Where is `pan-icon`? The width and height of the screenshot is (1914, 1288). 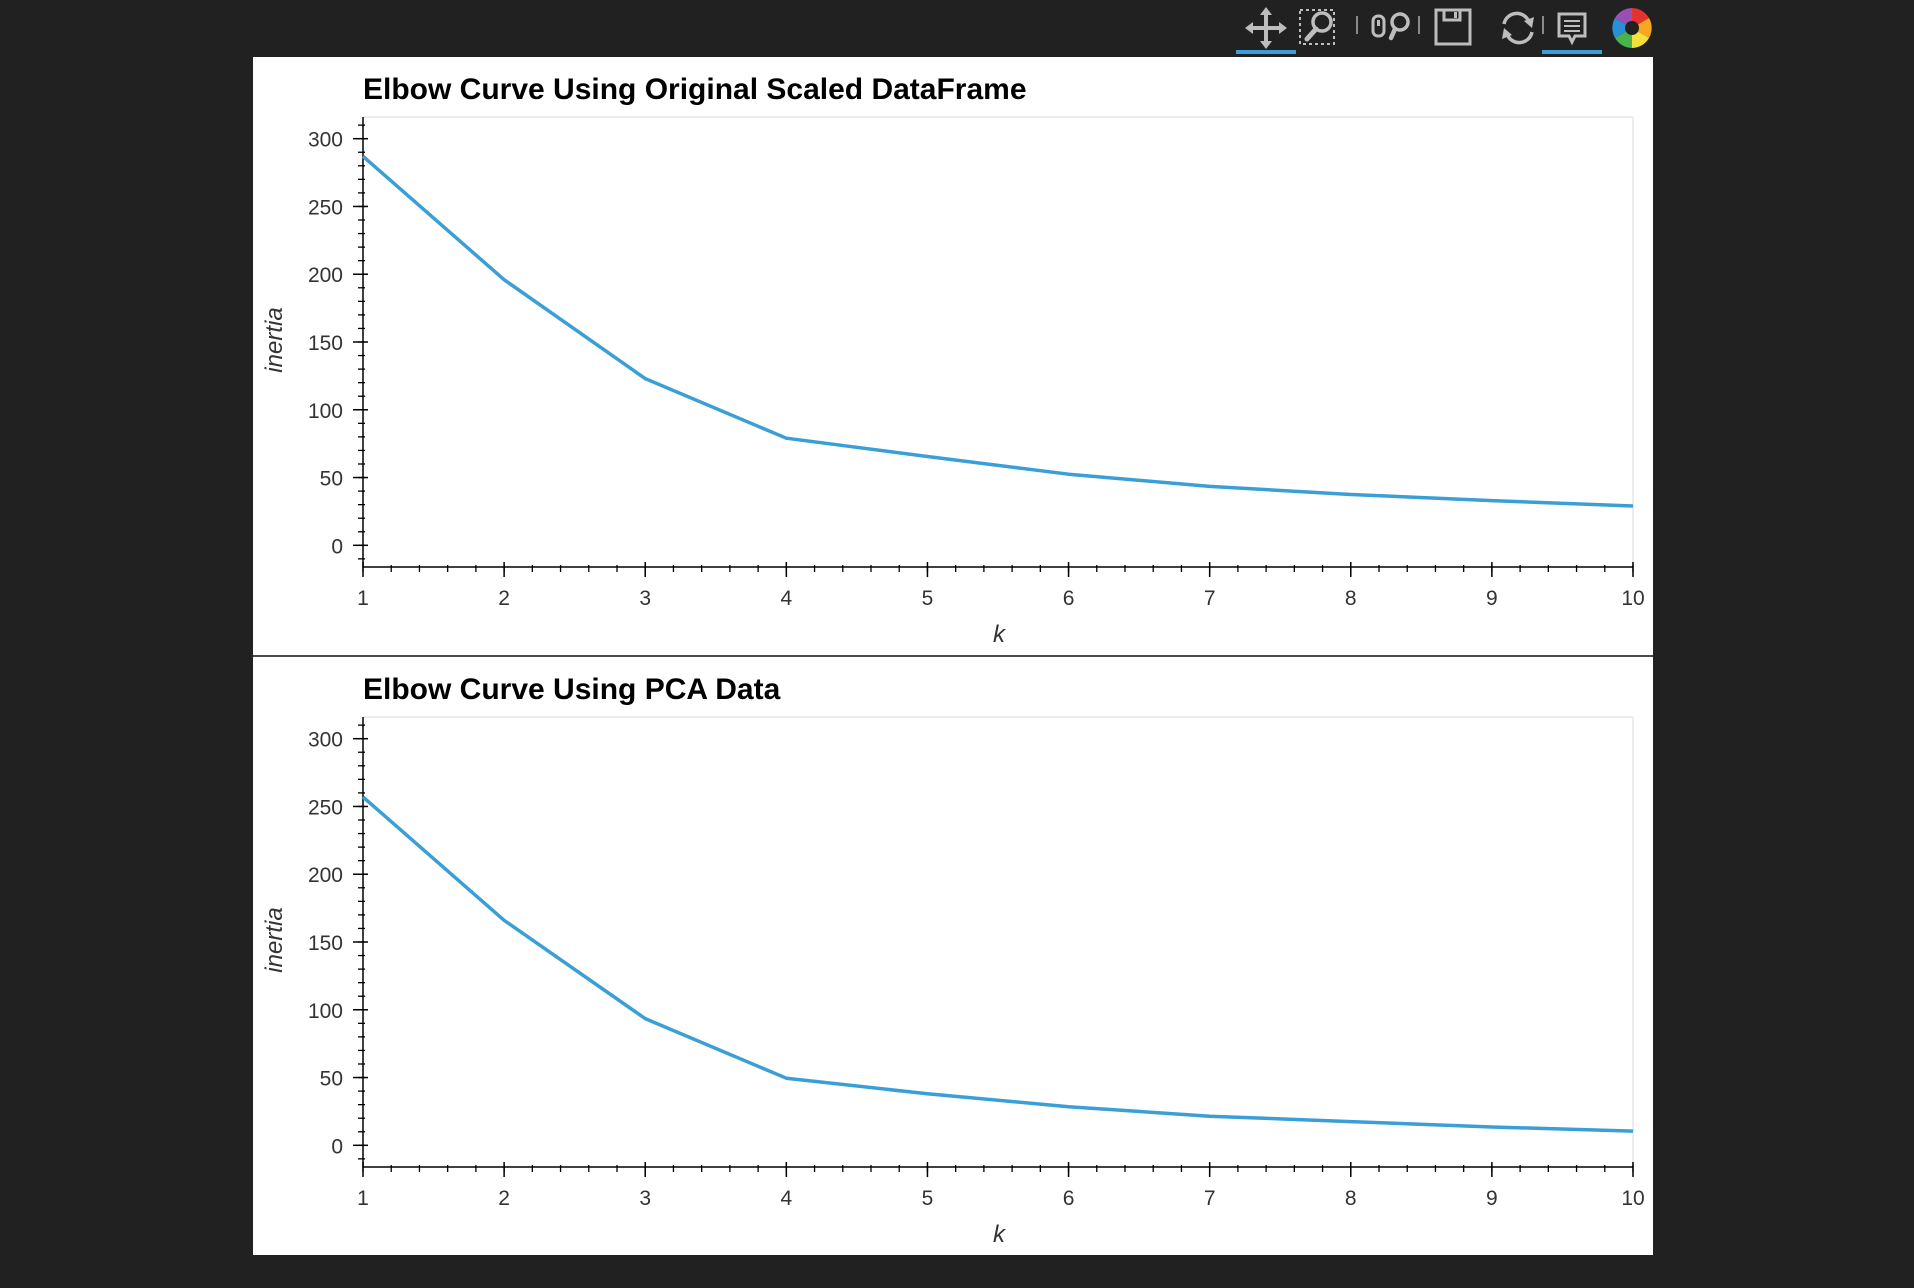 pan-icon is located at coordinates (1266, 28).